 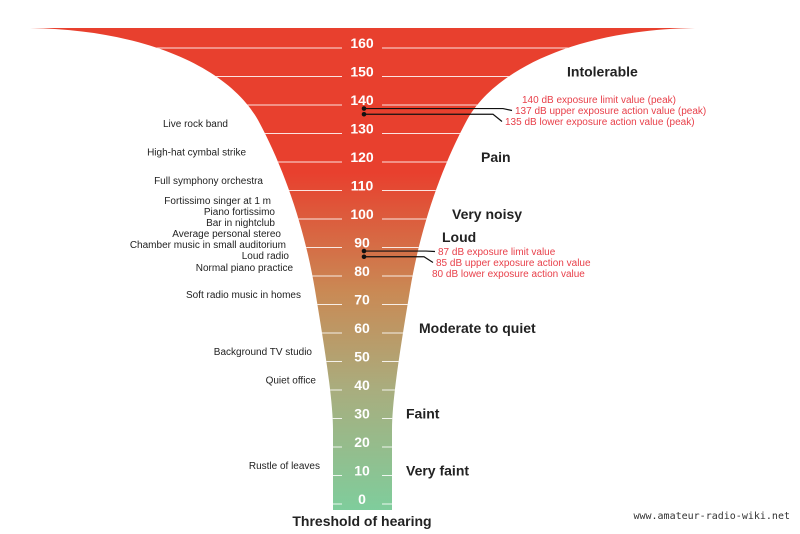 I want to click on example-label: Bar in nightclub, so click(x=240, y=223).